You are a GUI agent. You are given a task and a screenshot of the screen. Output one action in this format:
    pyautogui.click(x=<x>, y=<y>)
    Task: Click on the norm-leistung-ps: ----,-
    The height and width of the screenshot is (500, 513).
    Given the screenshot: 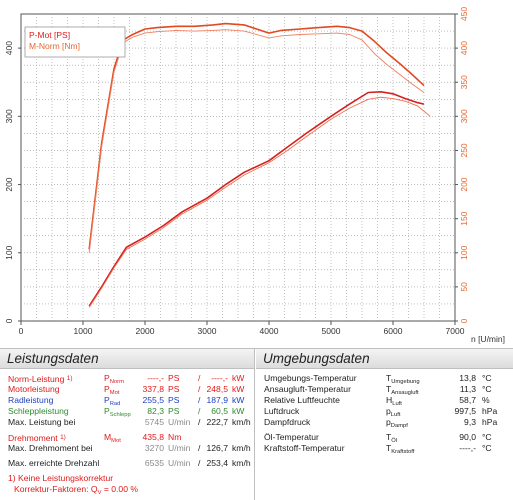 What is the action you would take?
    pyautogui.click(x=155, y=378)
    